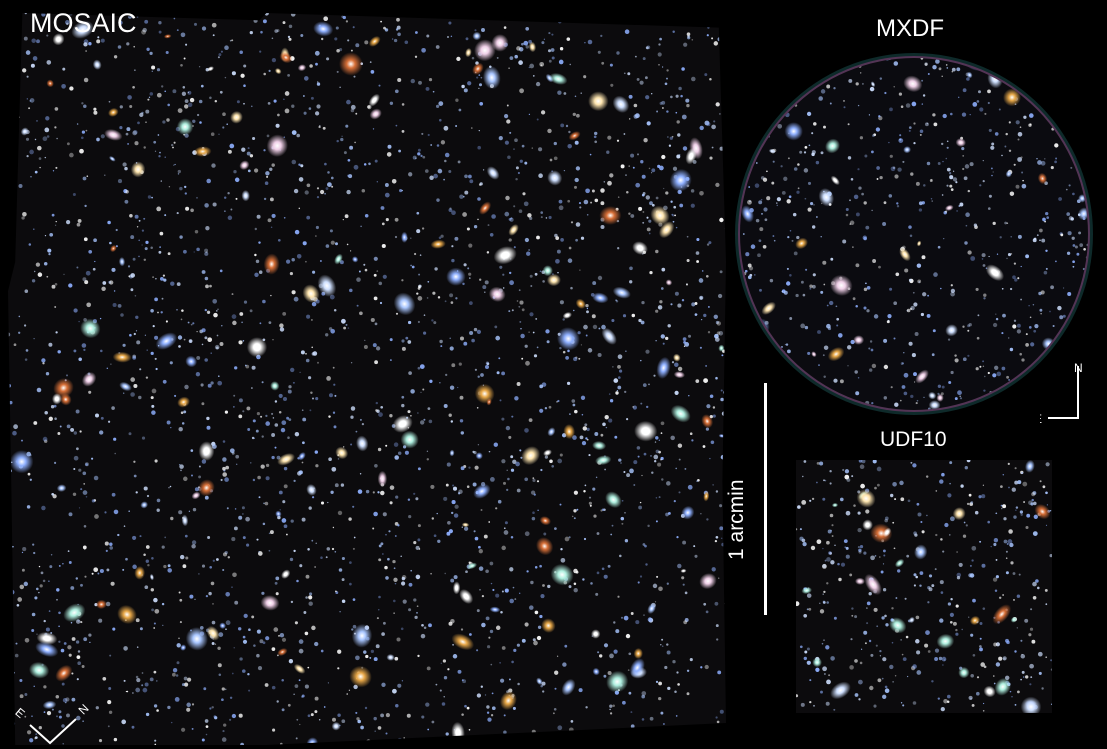 Image resolution: width=1107 pixels, height=749 pixels. Describe the element at coordinates (52, 723) in the screenshot. I see `mosaic-compass: E N` at that location.